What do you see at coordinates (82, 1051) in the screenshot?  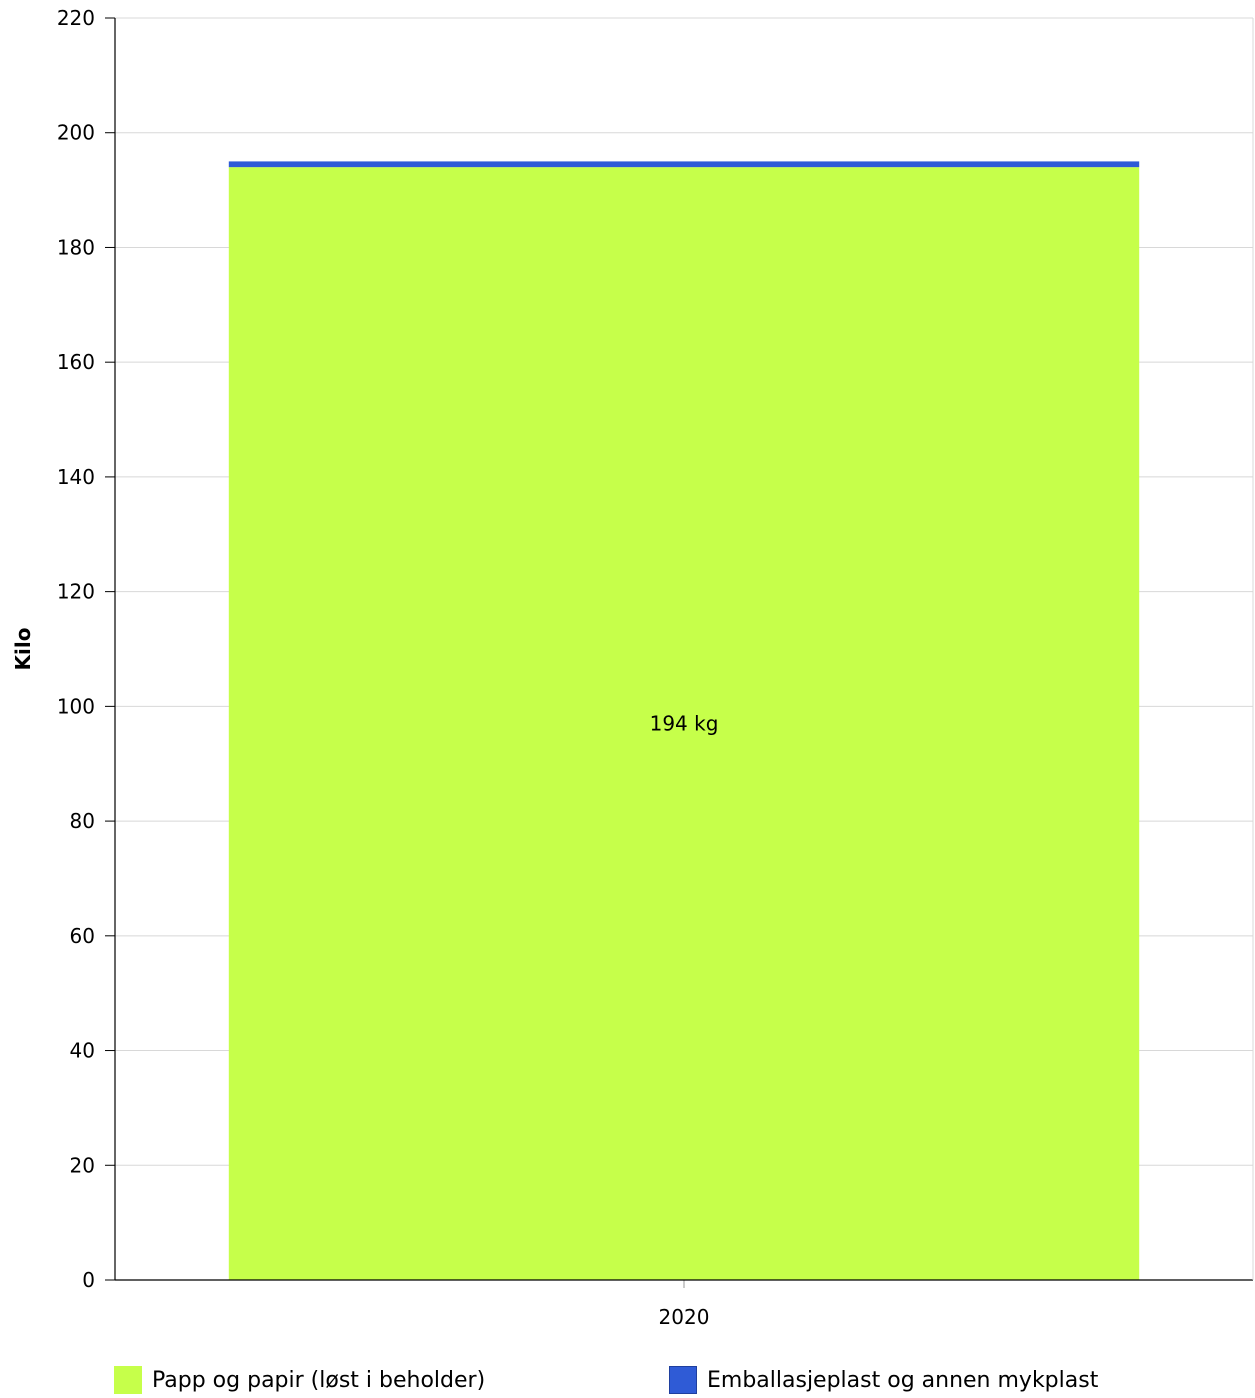 I see `y-tick-label-40: 40` at bounding box center [82, 1051].